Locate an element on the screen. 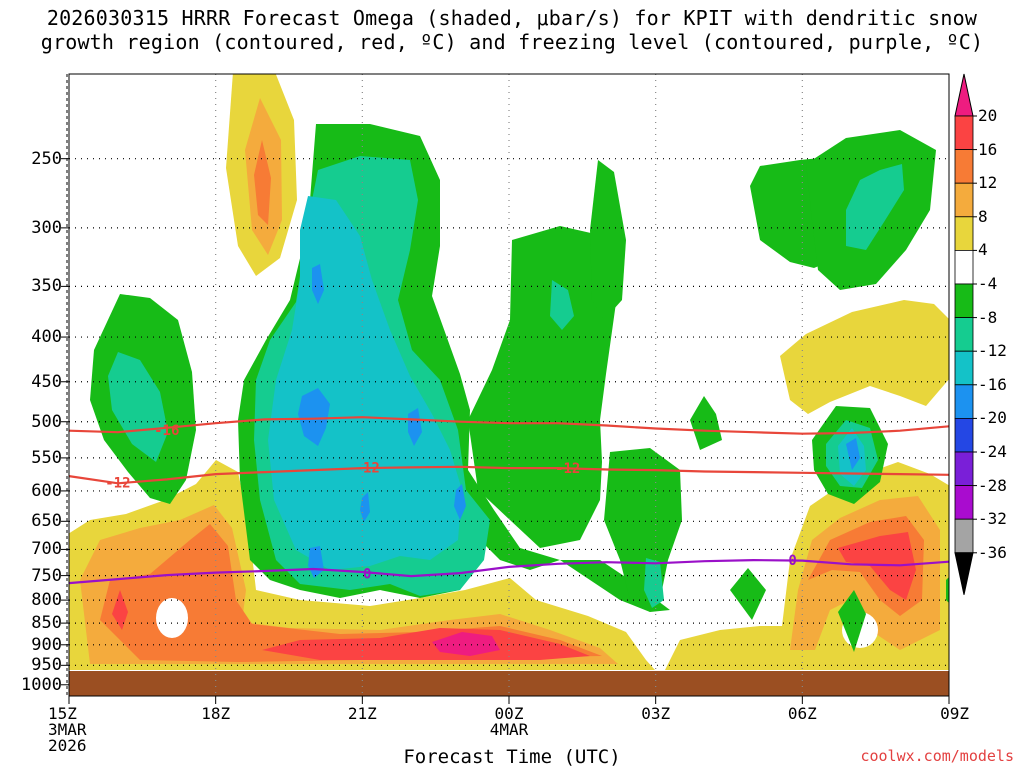 The width and height of the screenshot is (1024, 768). x-tick-label: 03Z is located at coordinates (656, 713).